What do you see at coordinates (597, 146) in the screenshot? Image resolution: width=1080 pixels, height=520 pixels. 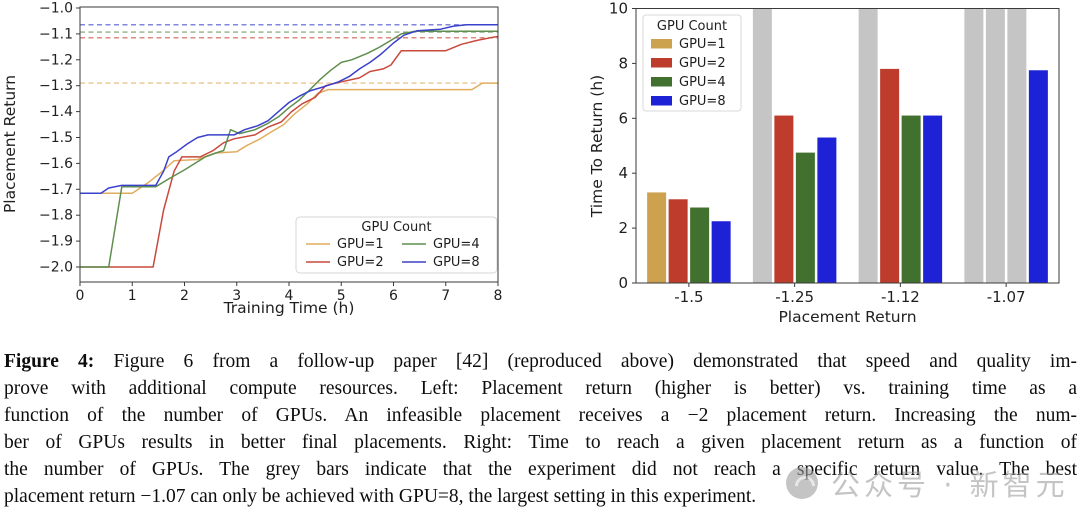 I see `y-axis-label: Time To Return (h)` at bounding box center [597, 146].